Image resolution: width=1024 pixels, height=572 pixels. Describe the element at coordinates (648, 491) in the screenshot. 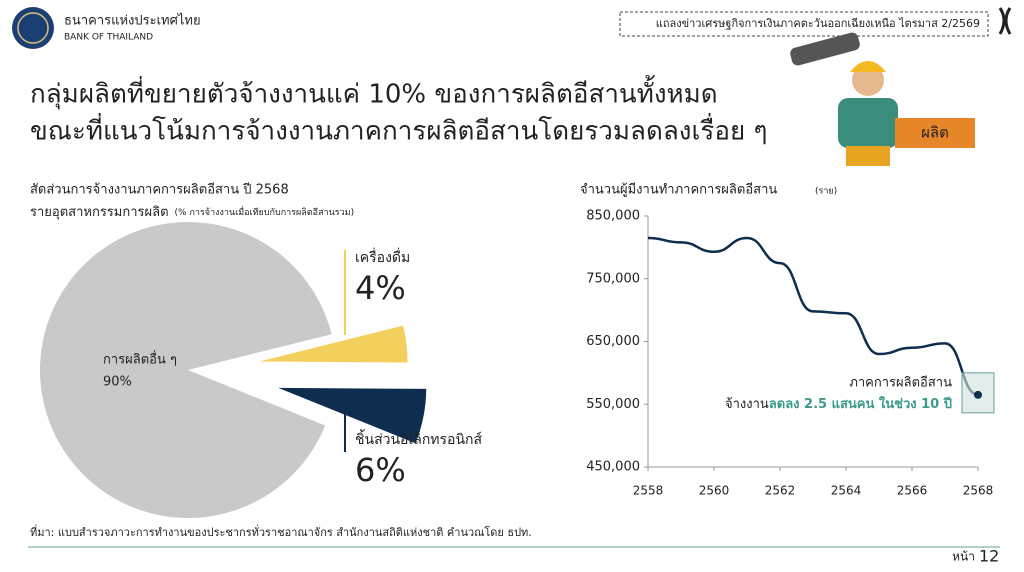

I see `x-tick-label: 2558` at that location.